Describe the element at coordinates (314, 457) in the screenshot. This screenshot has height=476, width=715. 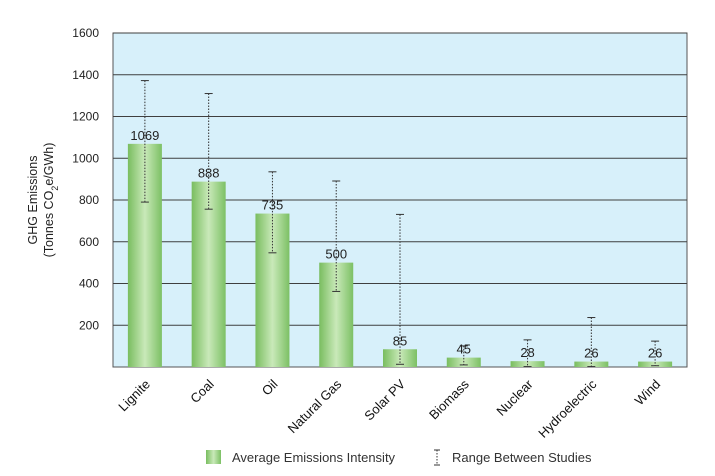
I see `legend-bar-label: Average Emissions Intensity` at that location.